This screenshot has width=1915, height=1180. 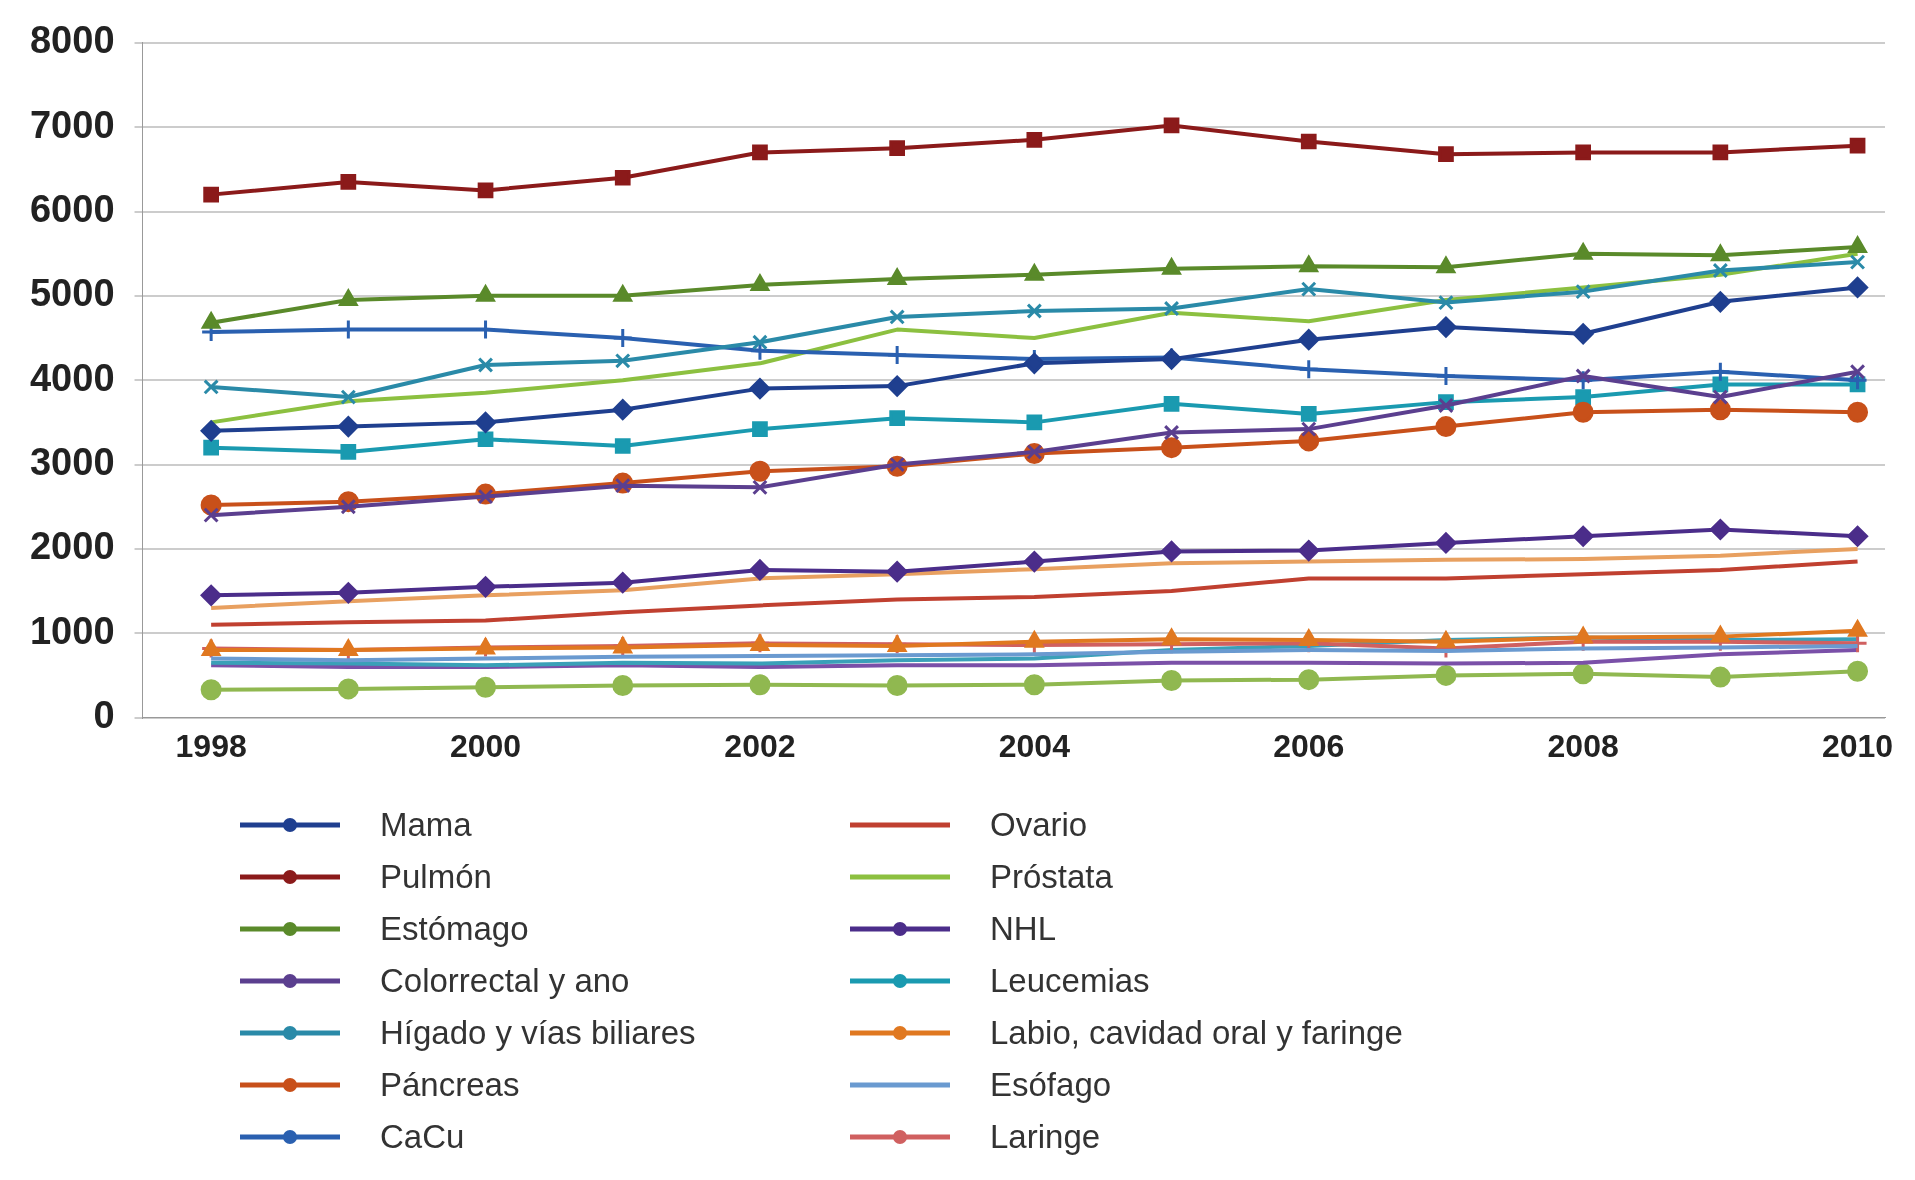 I want to click on y-tick-label: 3000, so click(x=72, y=462).